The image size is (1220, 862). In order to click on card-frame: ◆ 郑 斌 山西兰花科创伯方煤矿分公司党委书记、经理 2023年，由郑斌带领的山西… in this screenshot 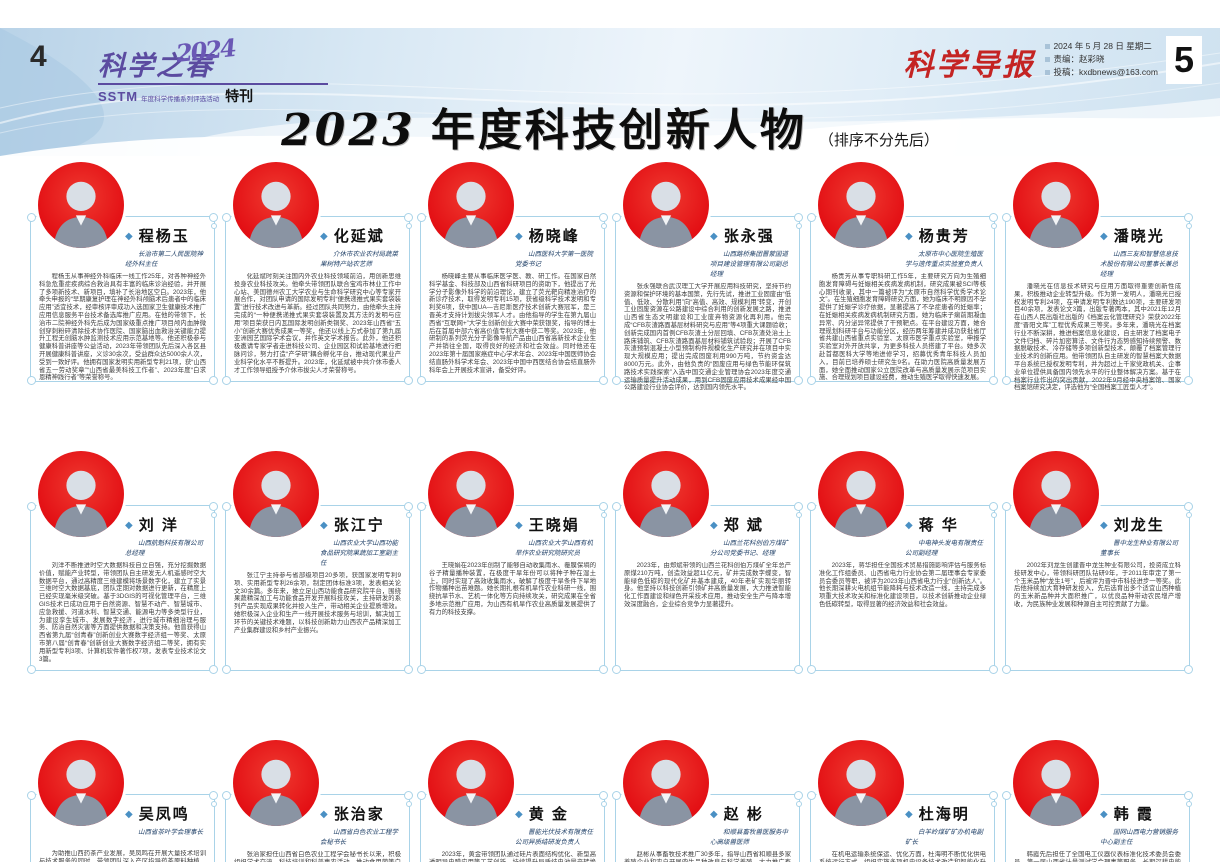, I will do `click(707, 588)`.